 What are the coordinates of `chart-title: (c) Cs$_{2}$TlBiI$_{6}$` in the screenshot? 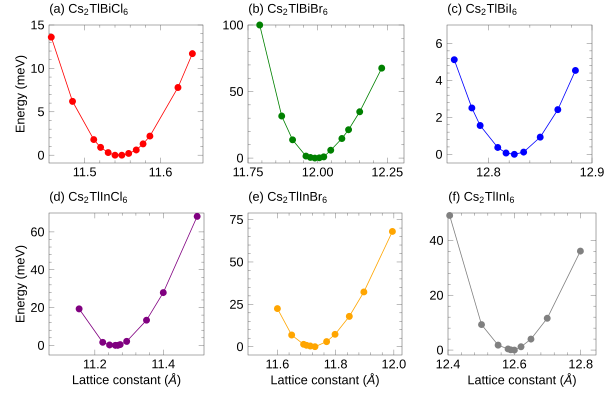 It's located at (482, 10).